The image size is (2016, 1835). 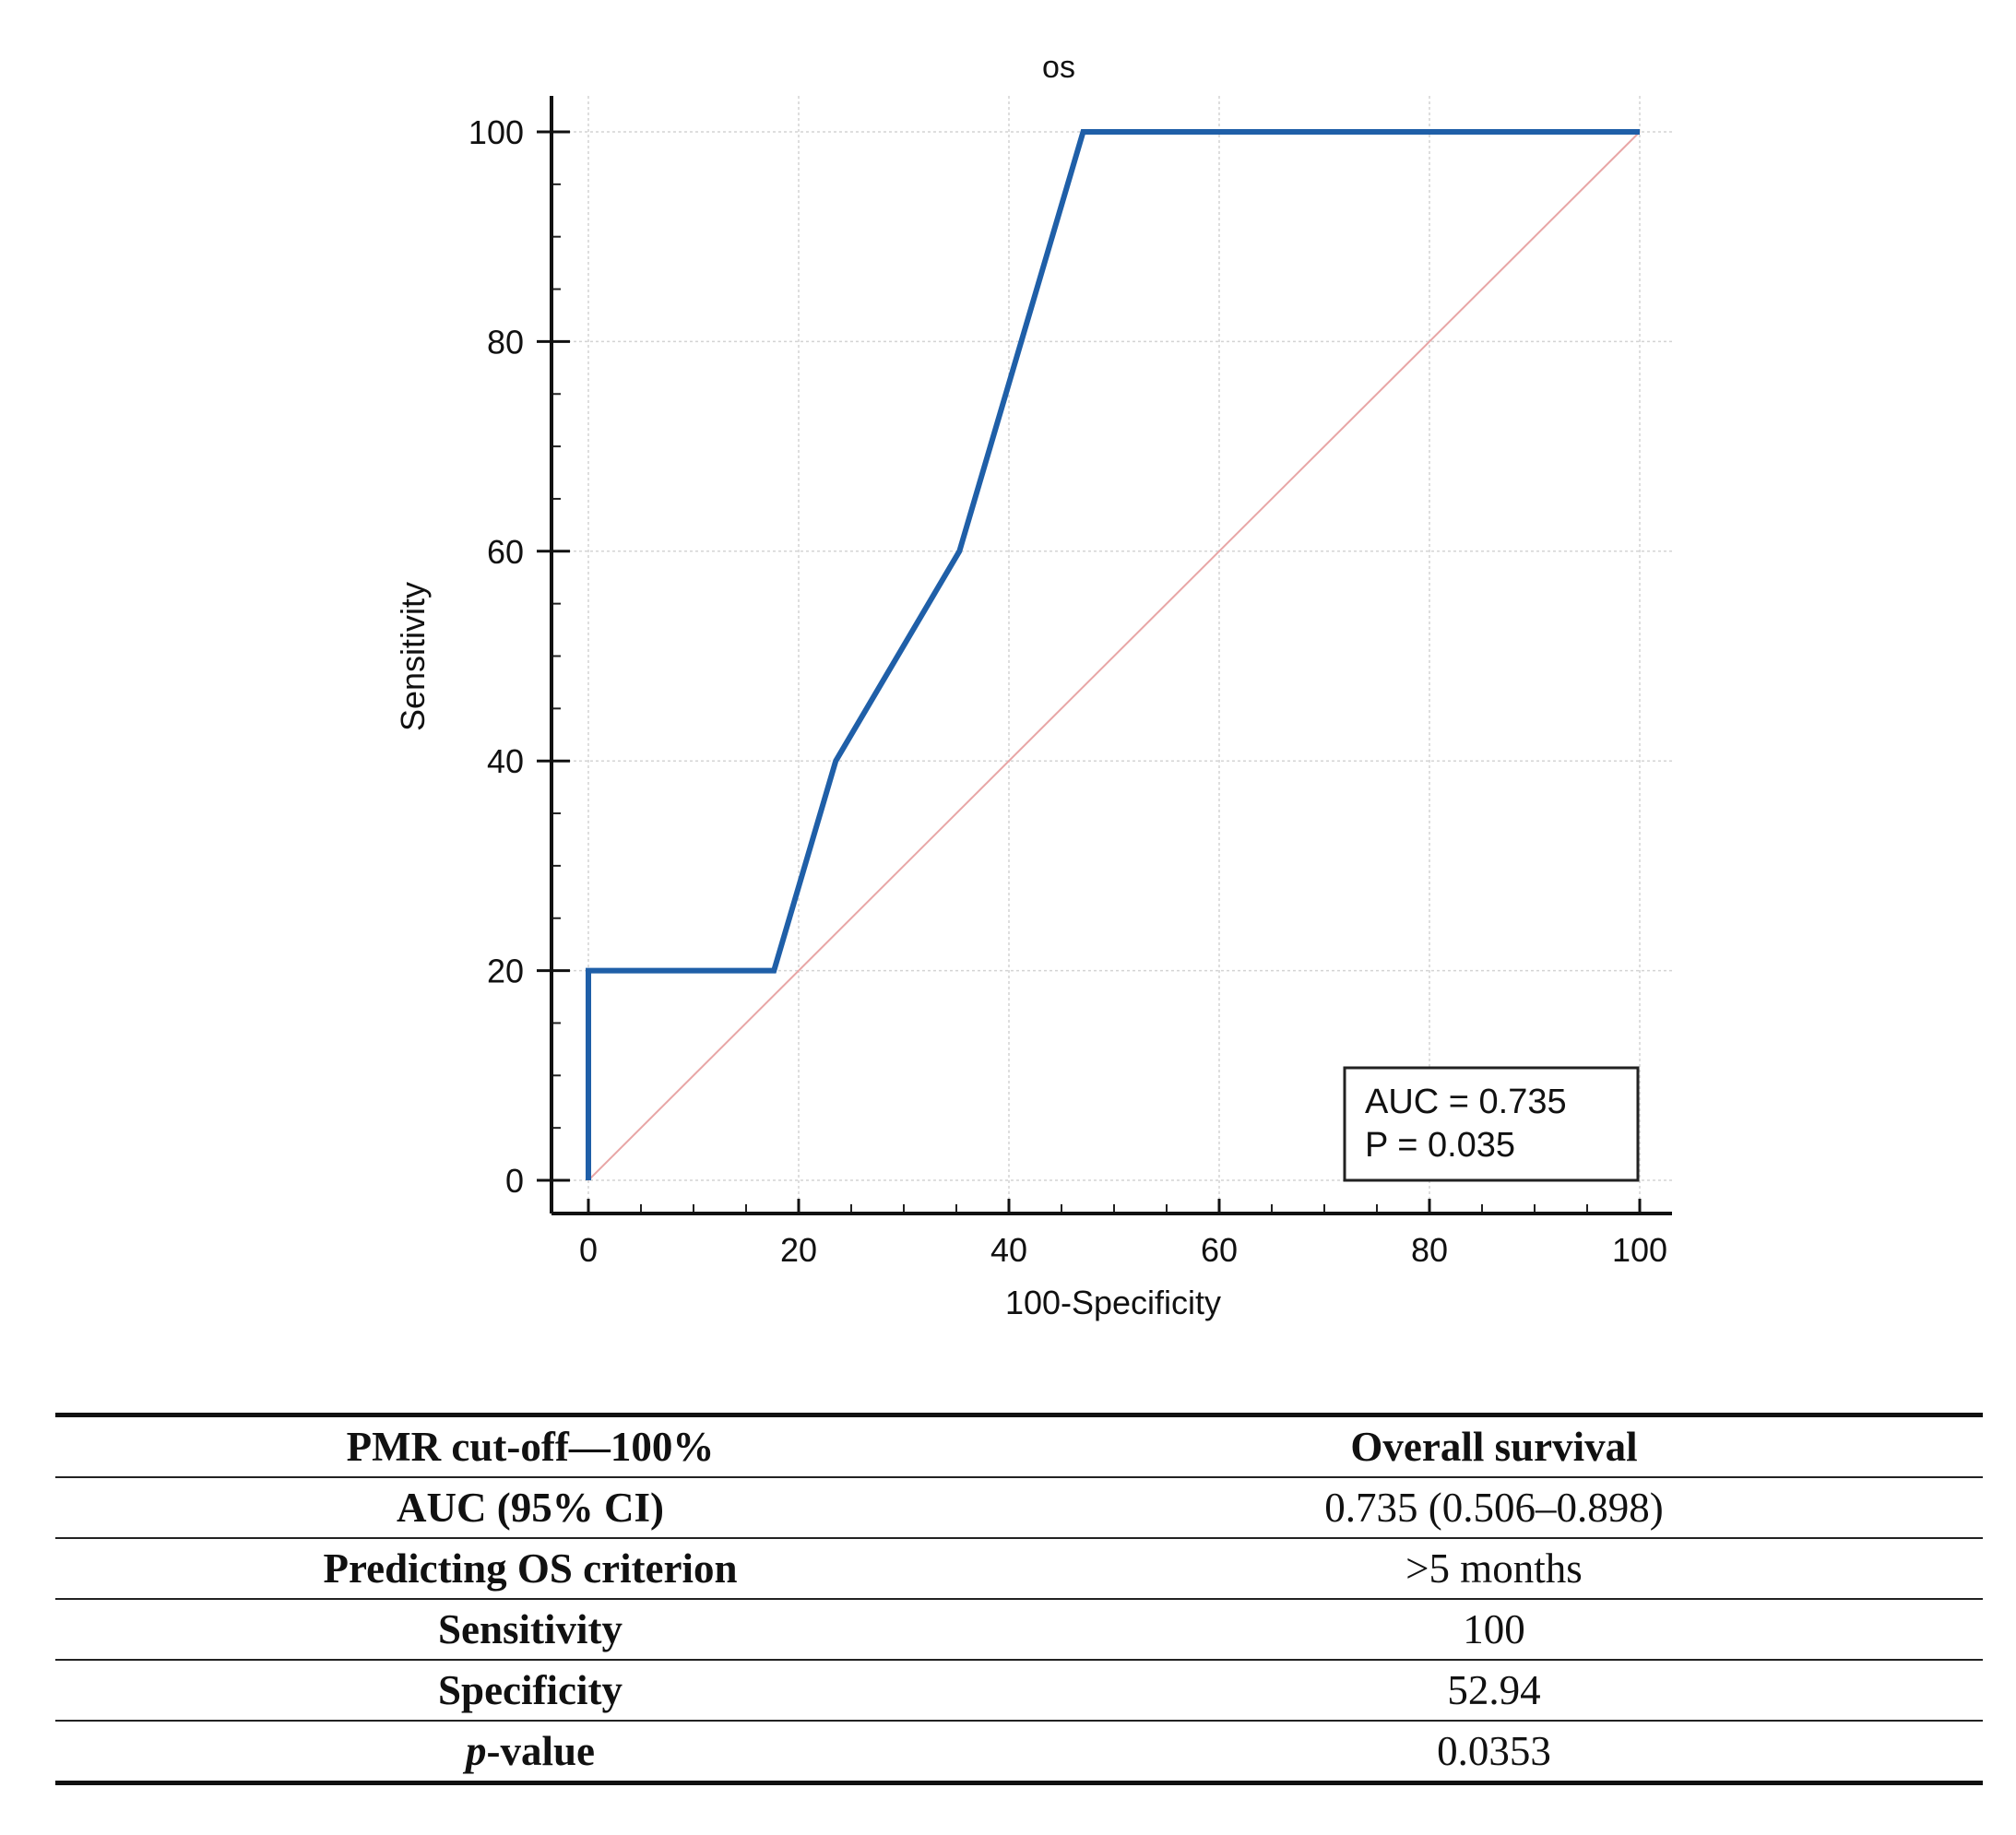 I want to click on table-row: Predicting OS criterion >5 months, so click(x=1019, y=1569).